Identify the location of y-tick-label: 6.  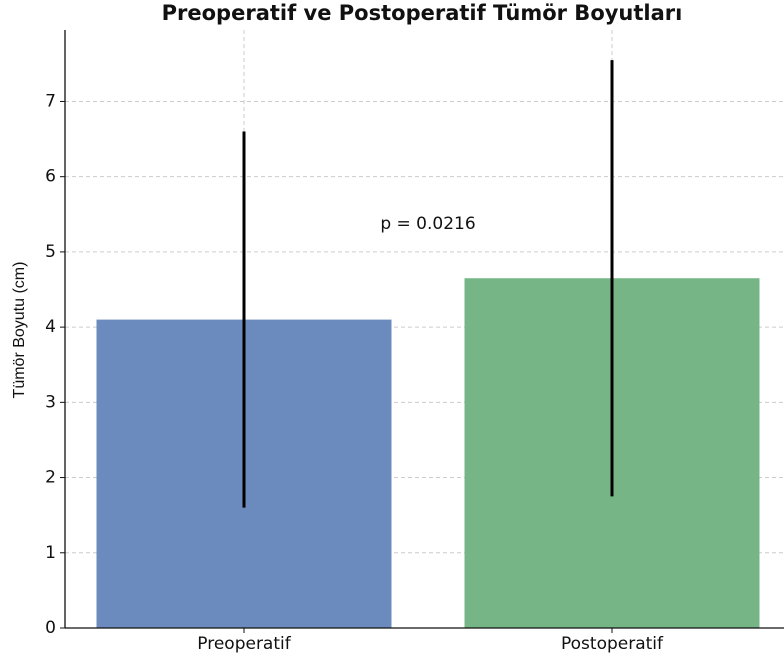
(50, 177).